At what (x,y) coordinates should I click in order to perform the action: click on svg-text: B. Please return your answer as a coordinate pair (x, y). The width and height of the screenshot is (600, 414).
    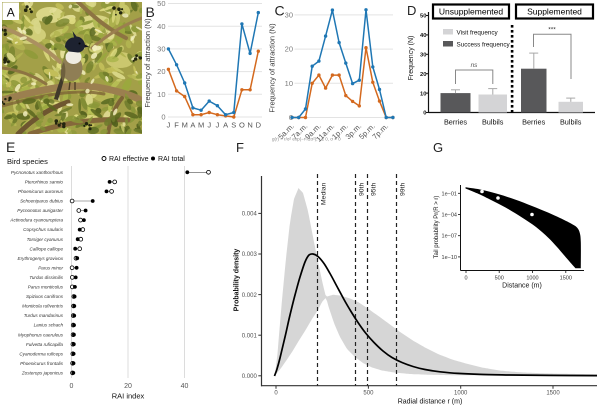
    Looking at the image, I should click on (150, 12).